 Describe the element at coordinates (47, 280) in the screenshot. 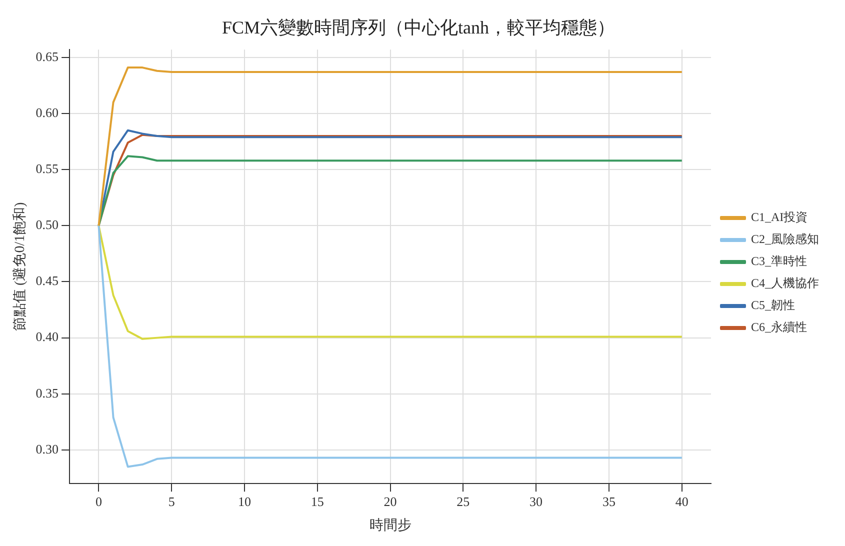

I see `y-tick-label: 0.45` at that location.